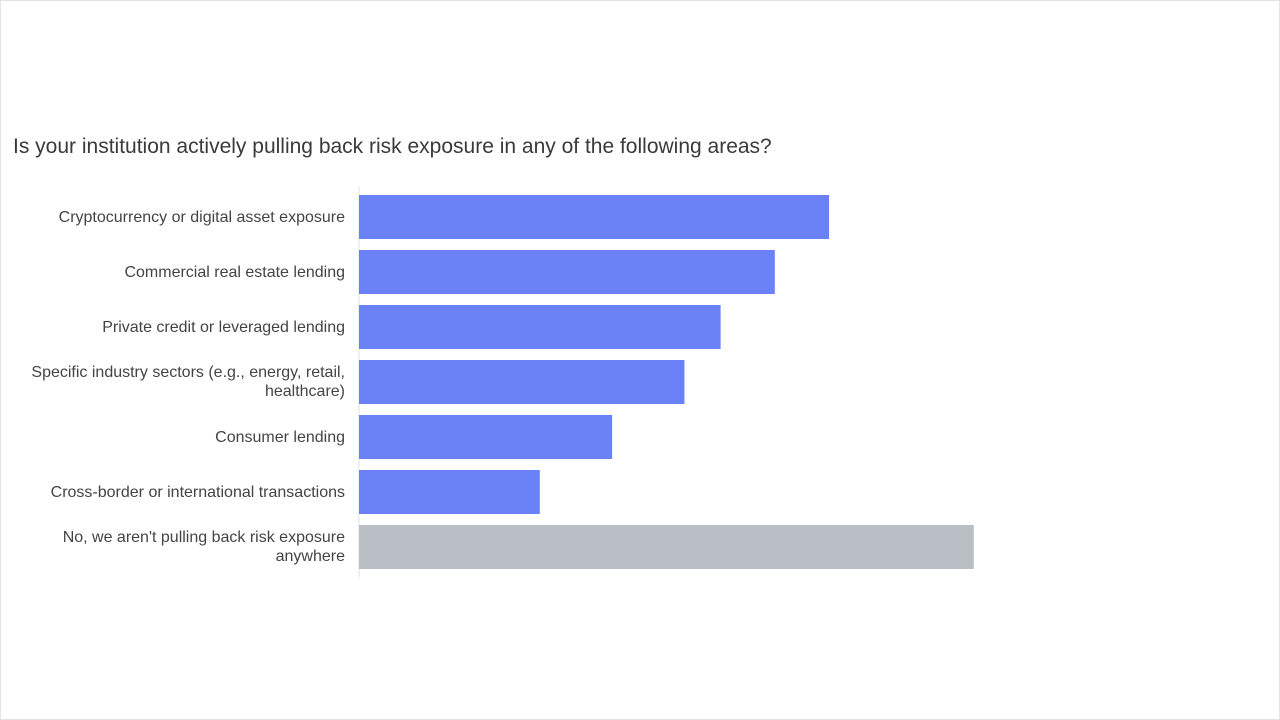  What do you see at coordinates (234, 272) in the screenshot?
I see `category-label: Commercial real estate lending` at bounding box center [234, 272].